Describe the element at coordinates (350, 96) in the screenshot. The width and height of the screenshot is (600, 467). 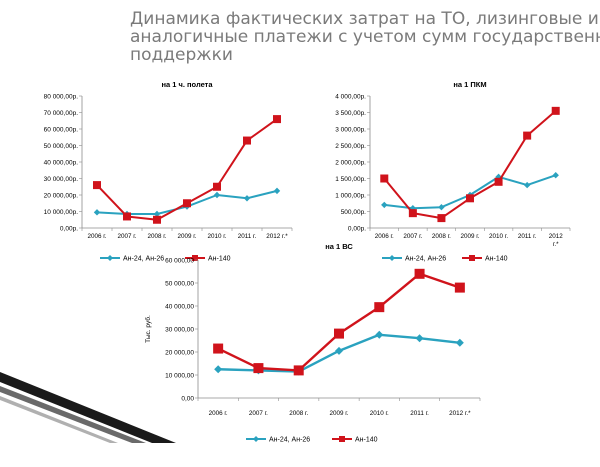
I see `y-tick-label: 4 000,00р.` at that location.